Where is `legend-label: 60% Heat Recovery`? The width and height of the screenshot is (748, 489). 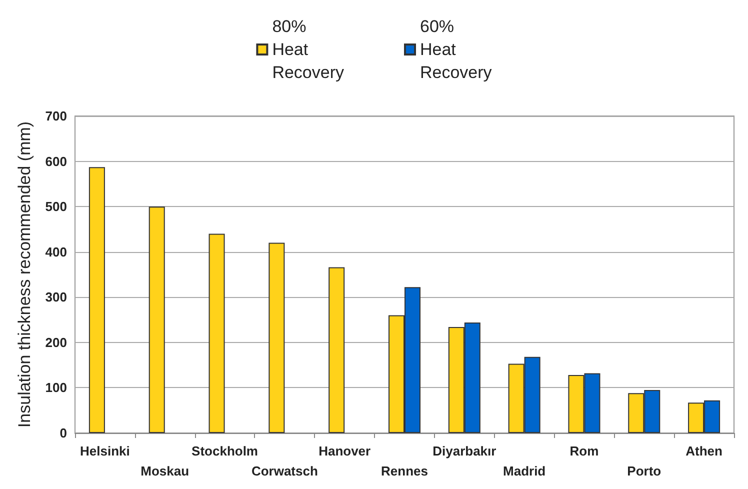
legend-label: 60% Heat Recovery is located at coordinates (456, 49).